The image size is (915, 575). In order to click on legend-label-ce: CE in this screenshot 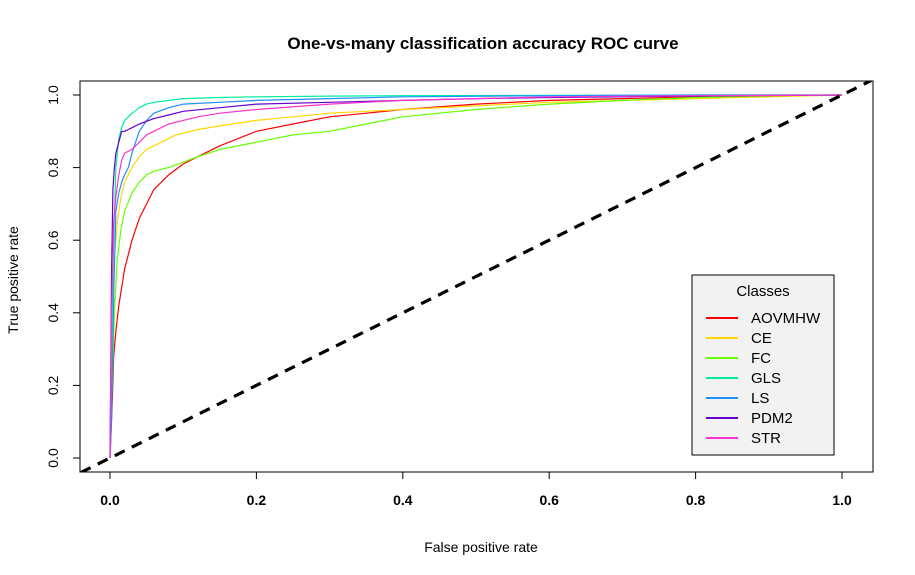, I will do `click(761, 338)`.